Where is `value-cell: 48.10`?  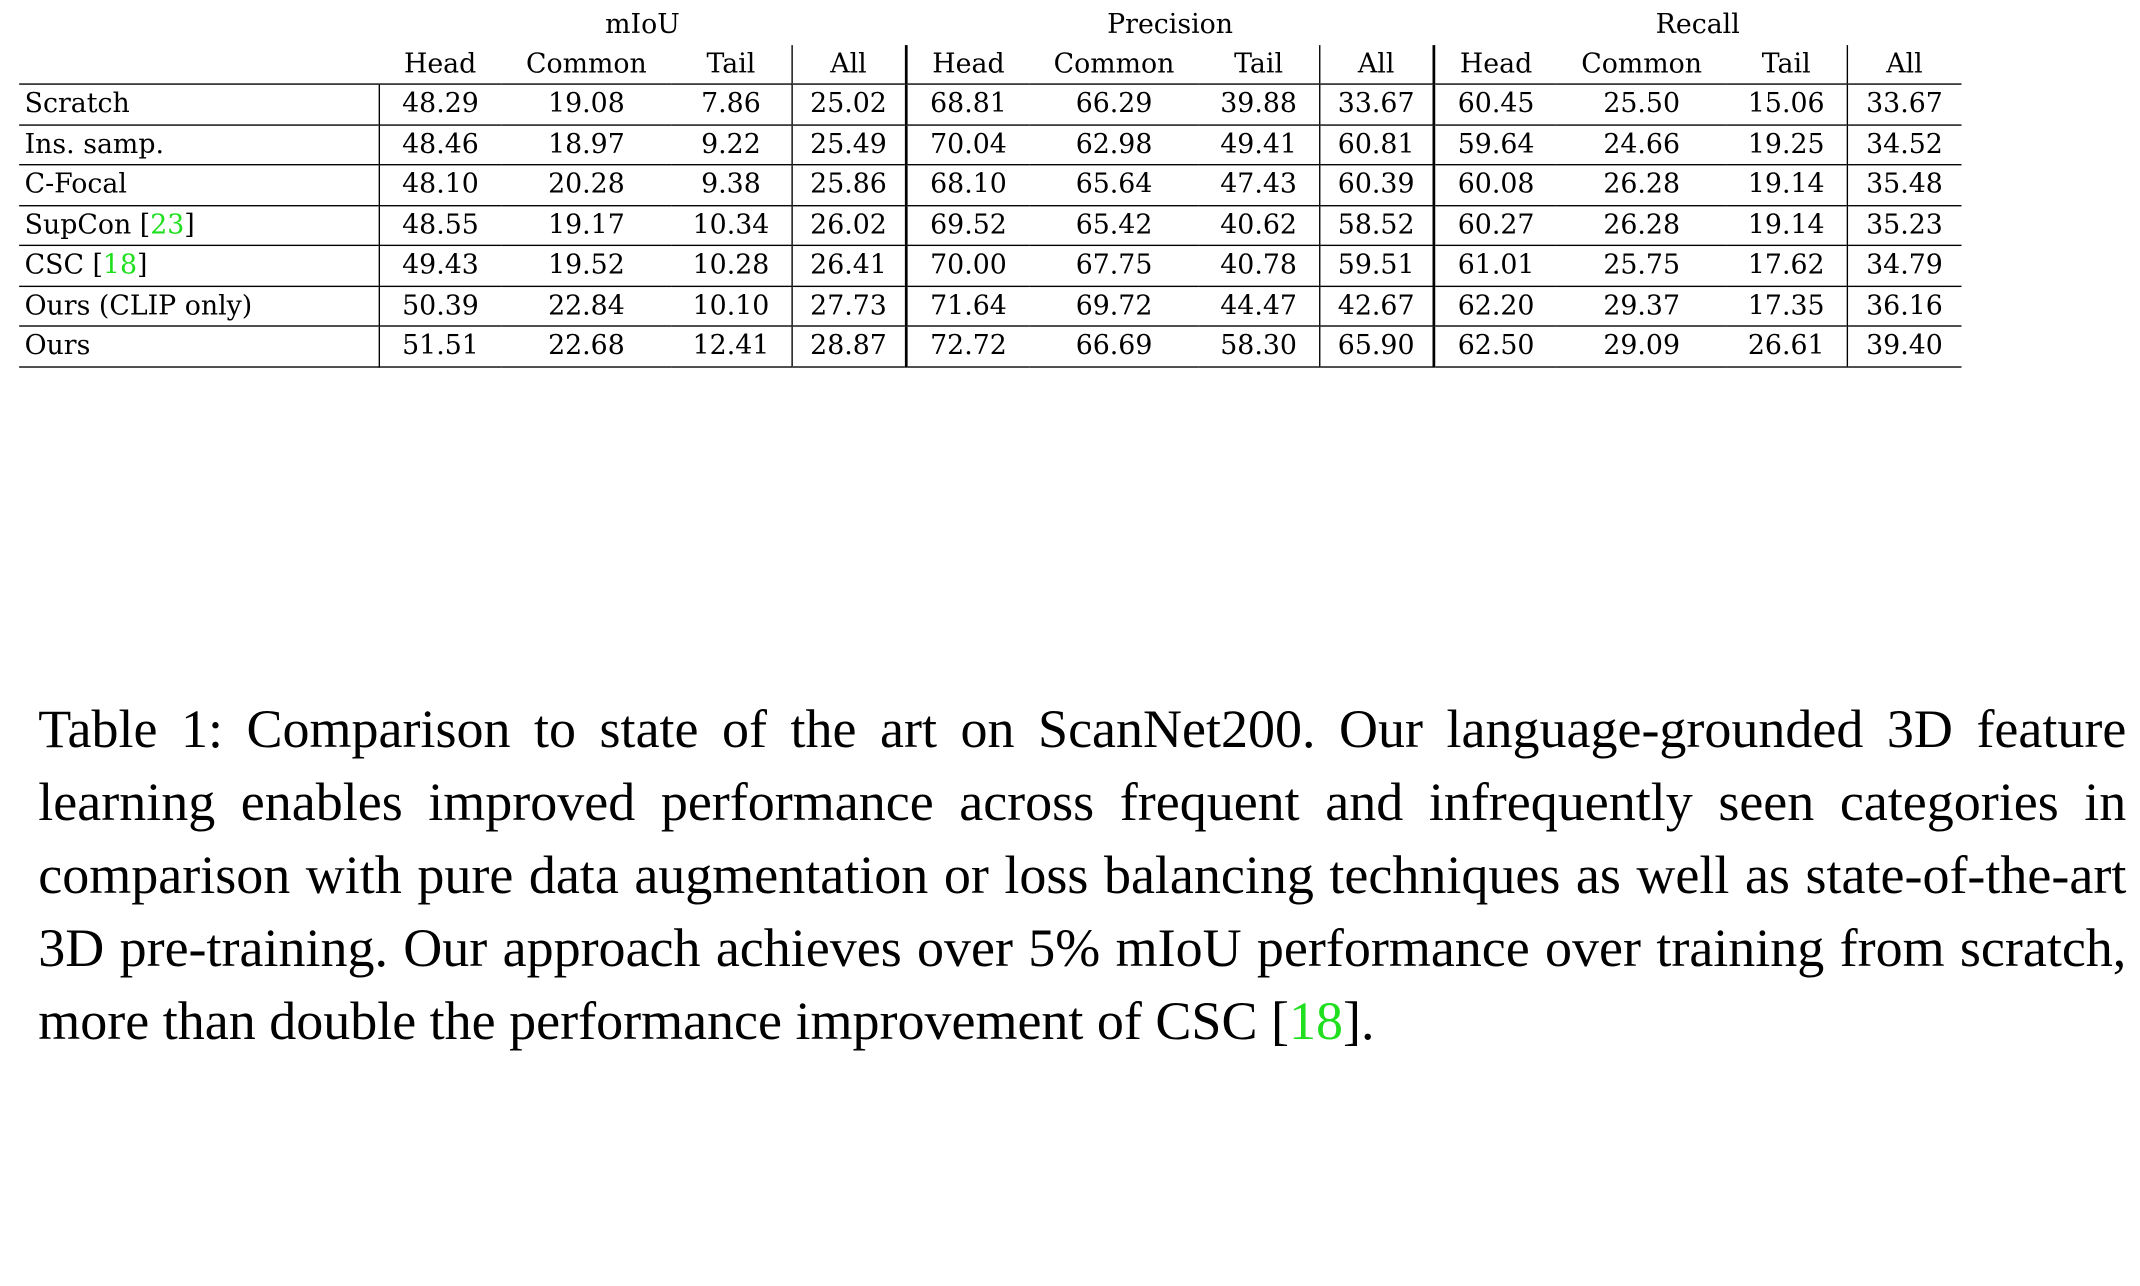 value-cell: 48.10 is located at coordinates (440, 185).